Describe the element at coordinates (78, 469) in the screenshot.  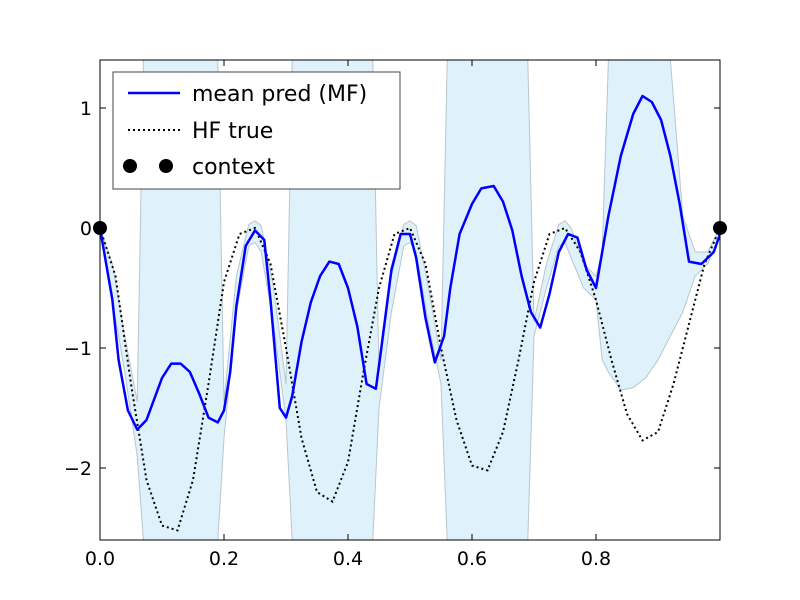
I see `y-tick-label: −2` at that location.